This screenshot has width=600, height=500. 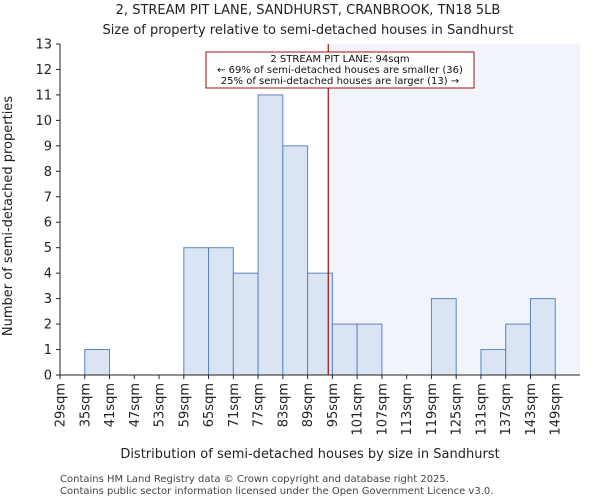 I want to click on y-tick-label: 9, so click(x=48, y=146).